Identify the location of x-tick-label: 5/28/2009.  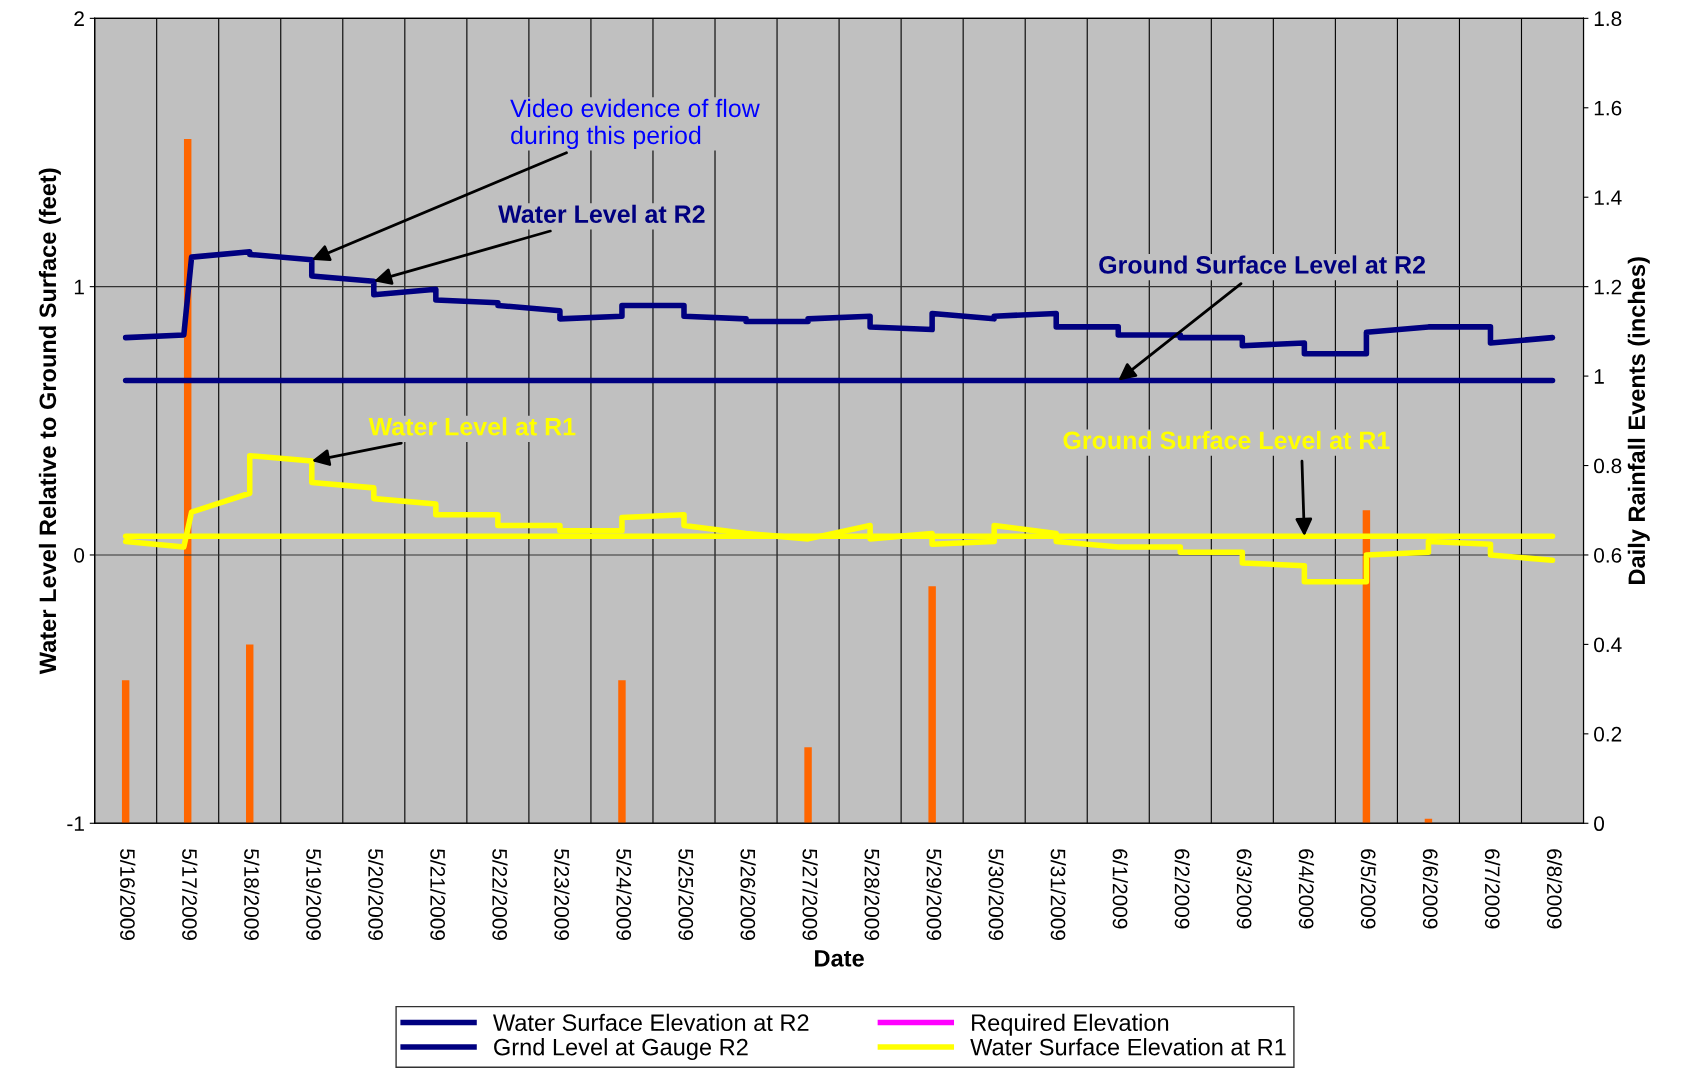
(872, 894).